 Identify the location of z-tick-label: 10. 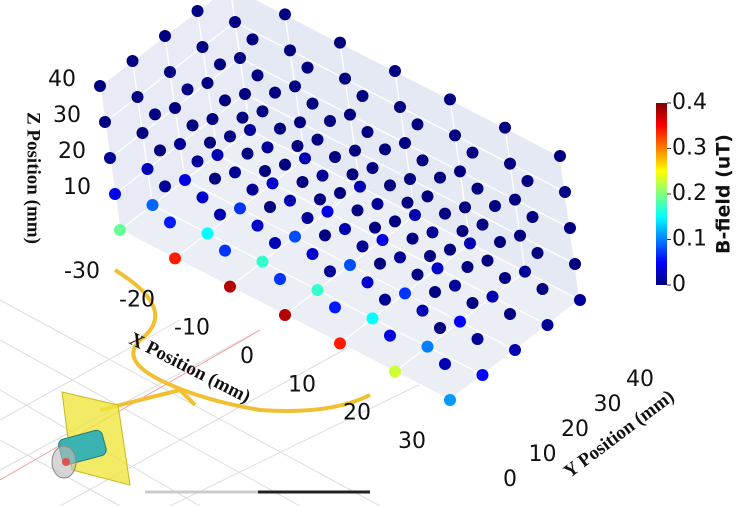
(77, 187).